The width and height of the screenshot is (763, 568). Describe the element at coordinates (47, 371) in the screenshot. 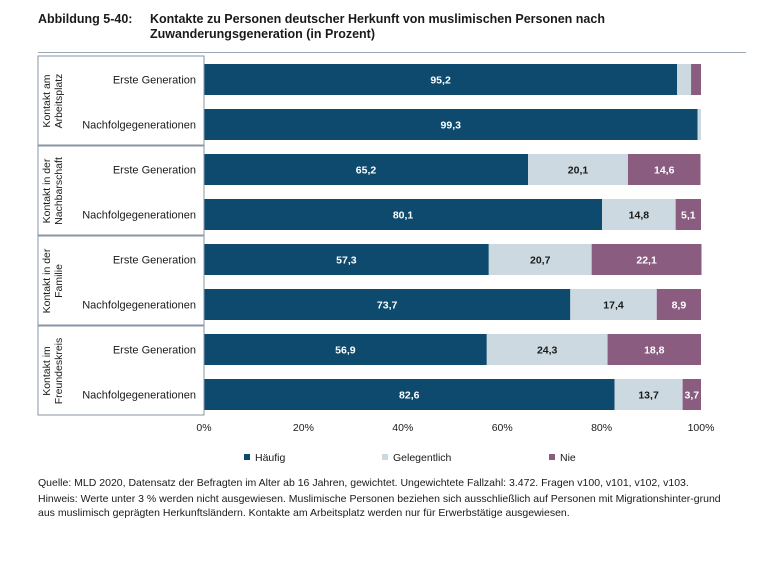

I see `group-label-line: Kontakt im` at that location.